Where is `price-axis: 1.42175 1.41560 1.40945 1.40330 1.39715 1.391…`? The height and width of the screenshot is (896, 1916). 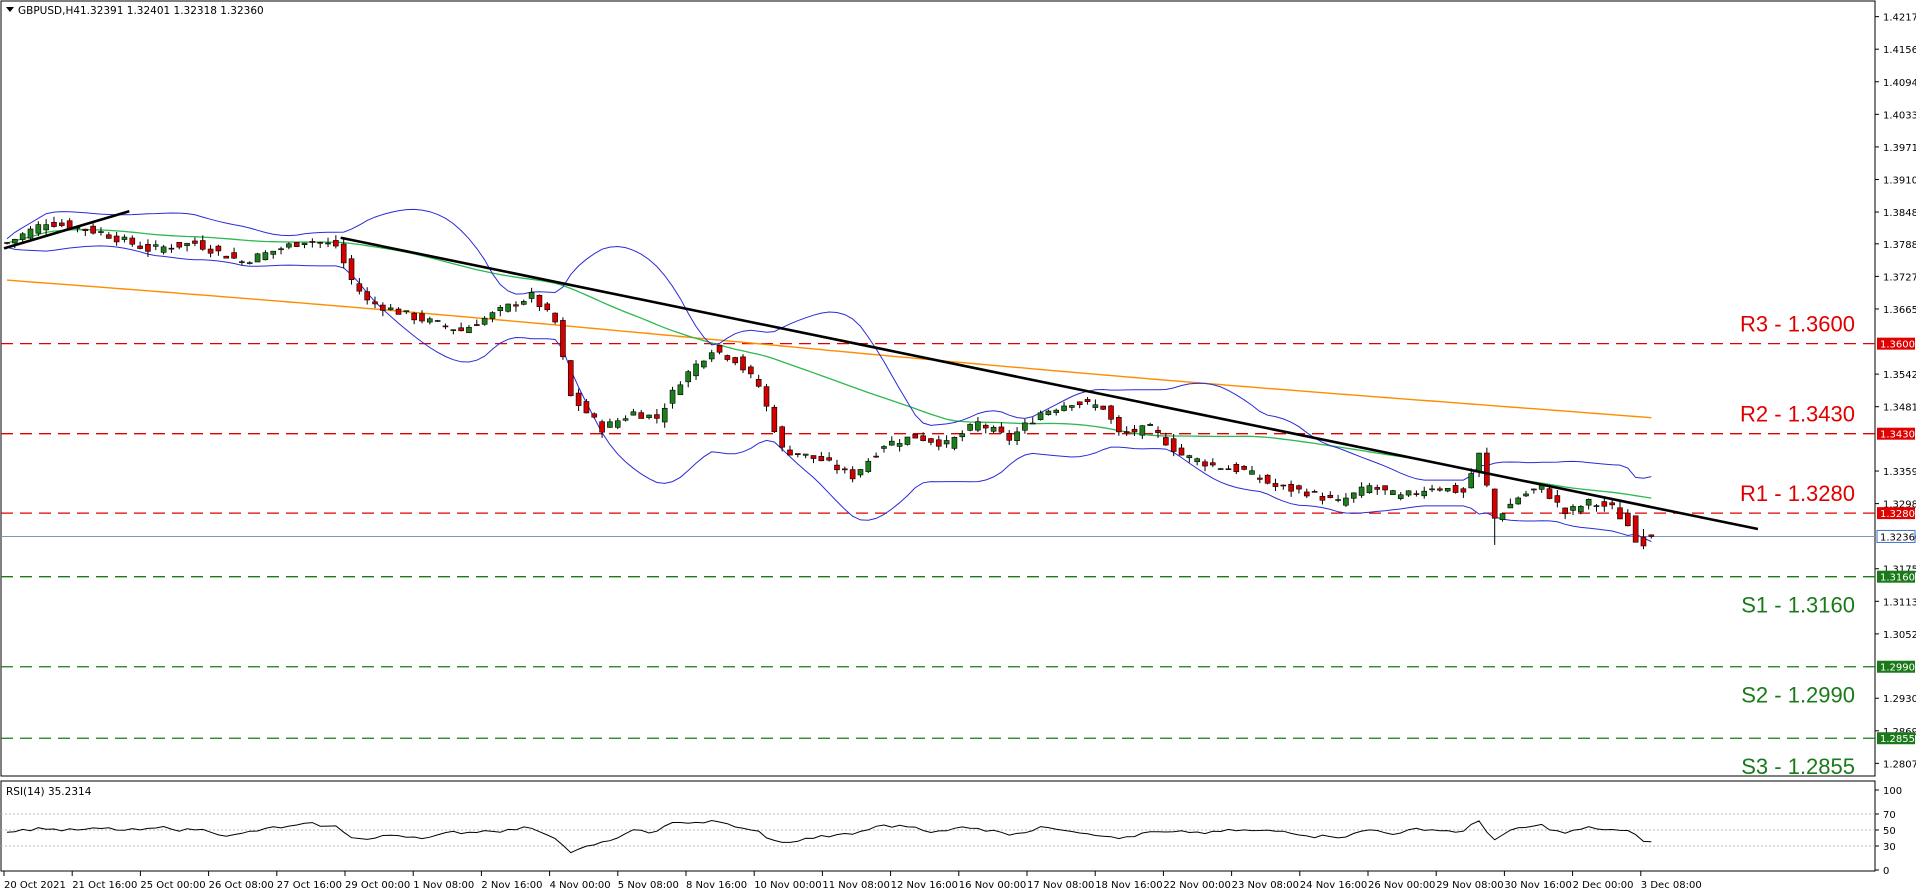
price-axis: 1.42175 1.41560 1.40945 1.40330 1.39715 1.391… is located at coordinates (1895, 391).